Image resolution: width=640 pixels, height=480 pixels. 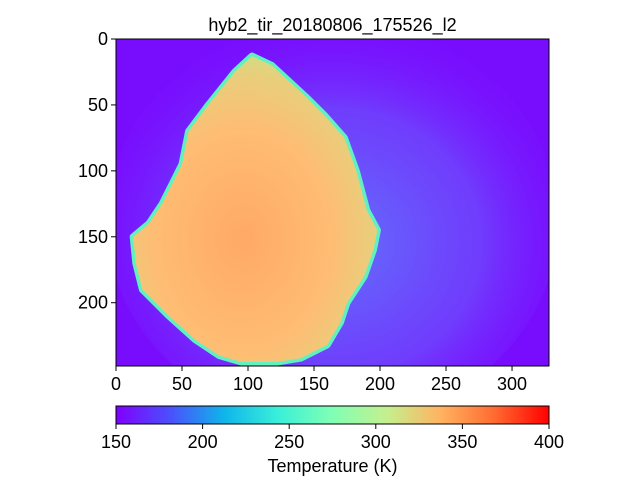 What do you see at coordinates (93, 171) in the screenshot?
I see `y-tick-label: 100` at bounding box center [93, 171].